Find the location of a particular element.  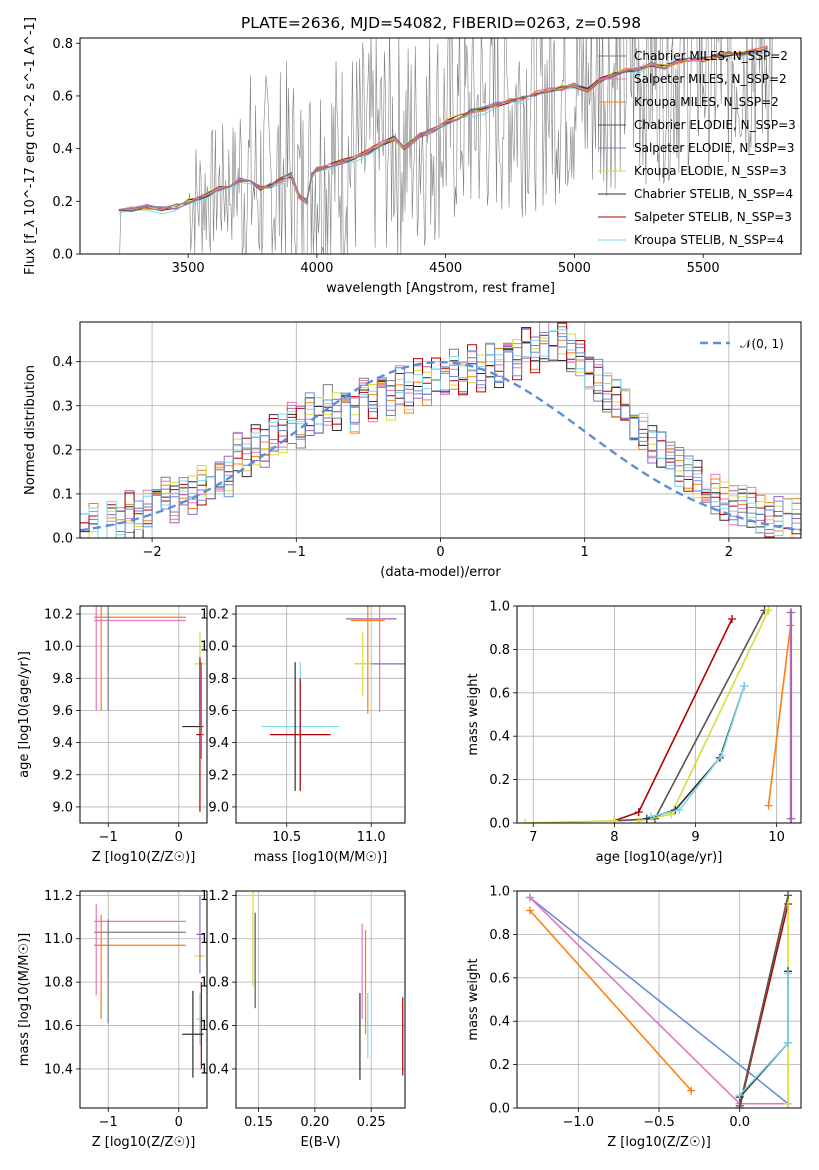

x-tick-label: 10 is located at coordinates (776, 837).